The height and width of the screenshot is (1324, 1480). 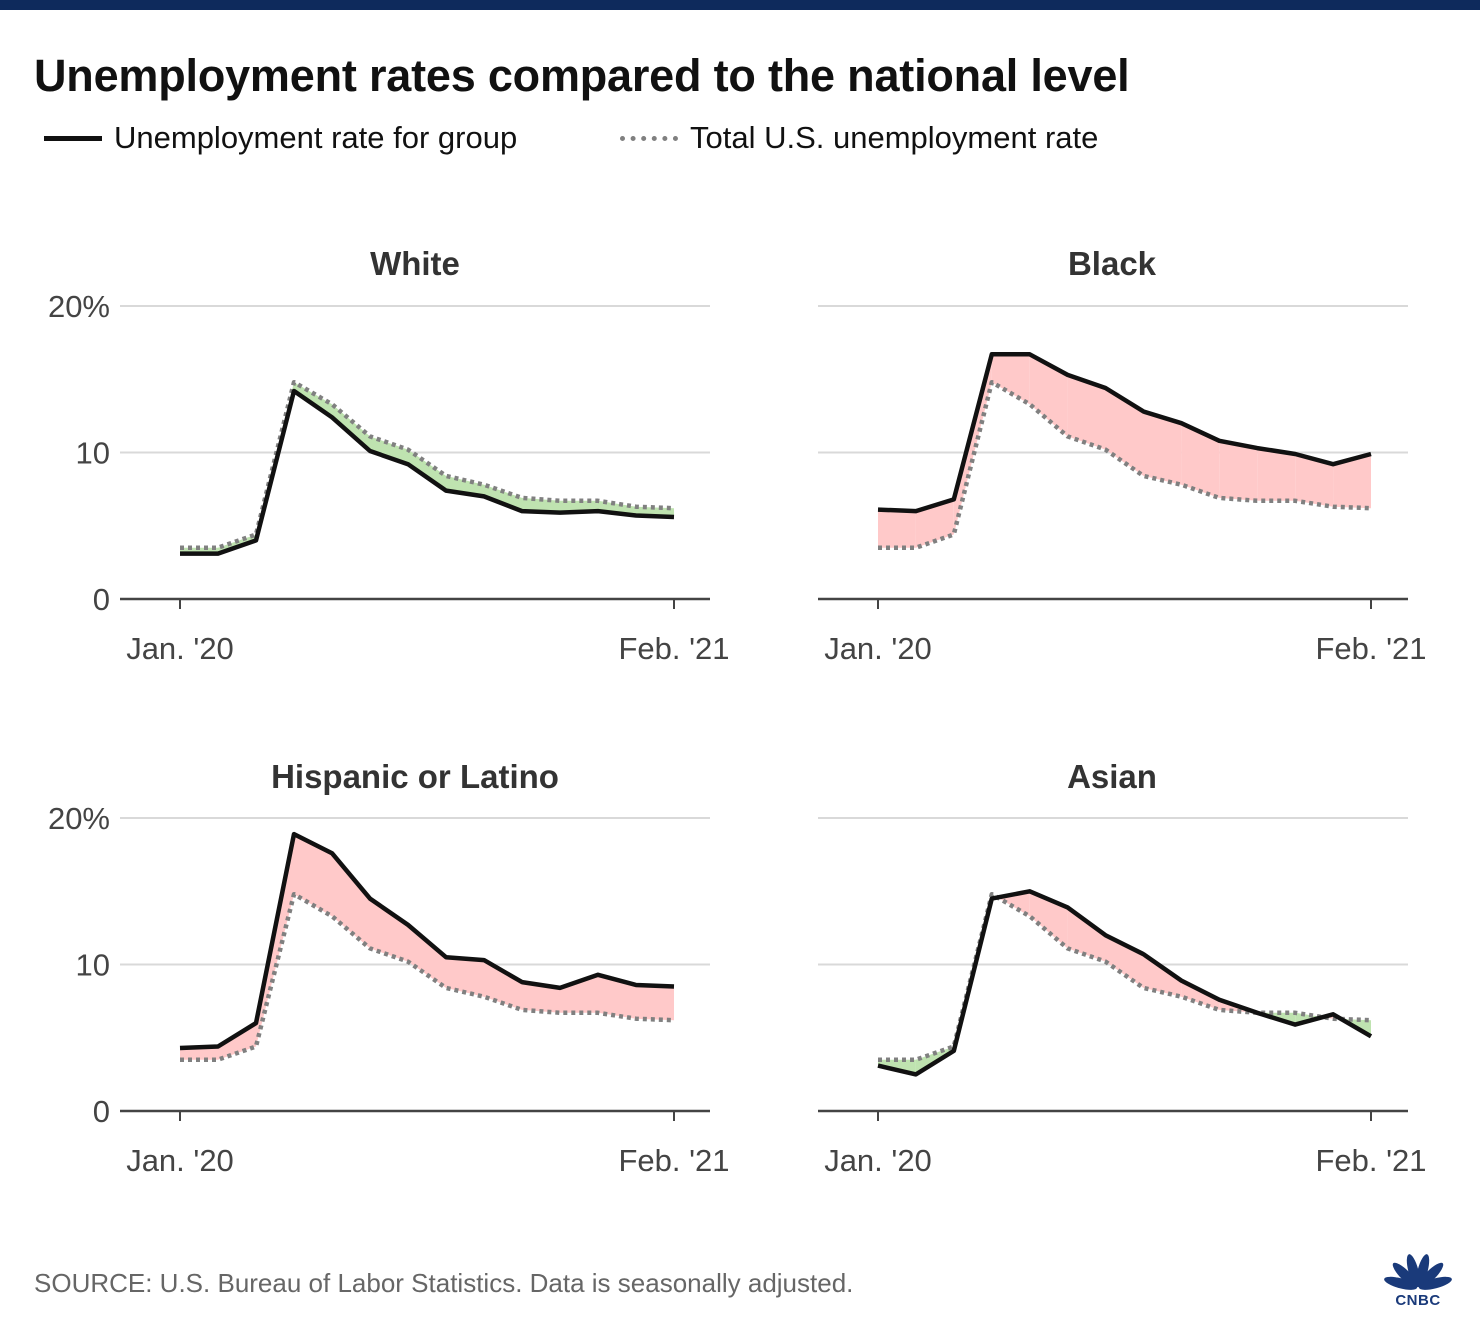 I want to click on cnbc-logo: CNBC, so click(x=1418, y=1280).